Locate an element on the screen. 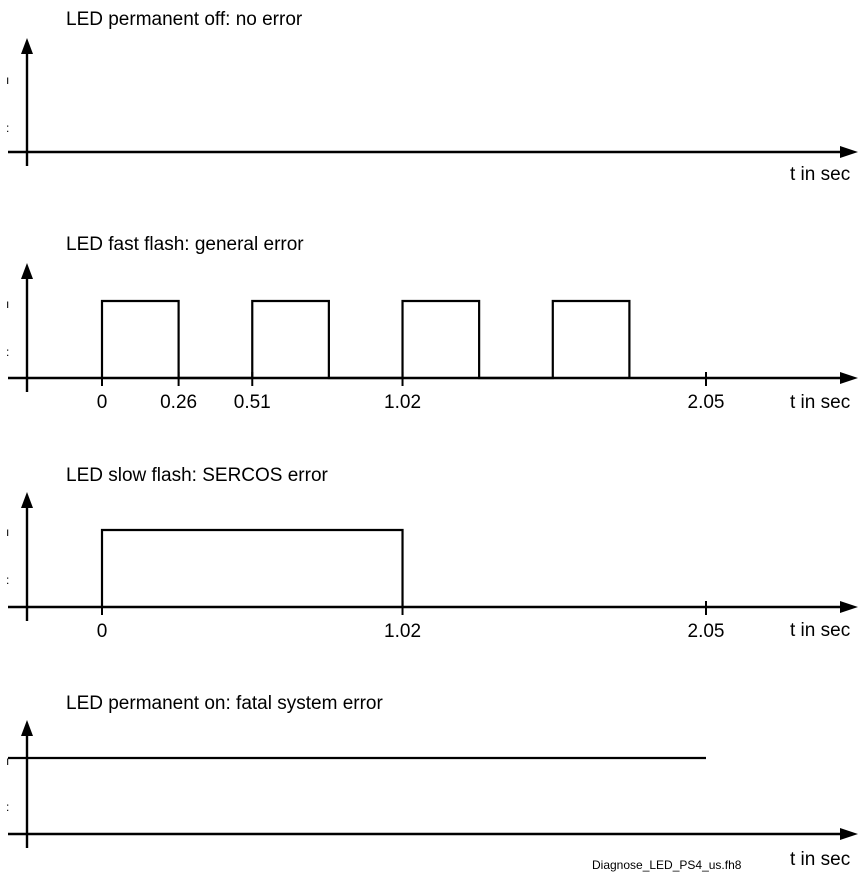 This screenshot has width=868, height=874. x-tick-label: 0.51 is located at coordinates (252, 402).